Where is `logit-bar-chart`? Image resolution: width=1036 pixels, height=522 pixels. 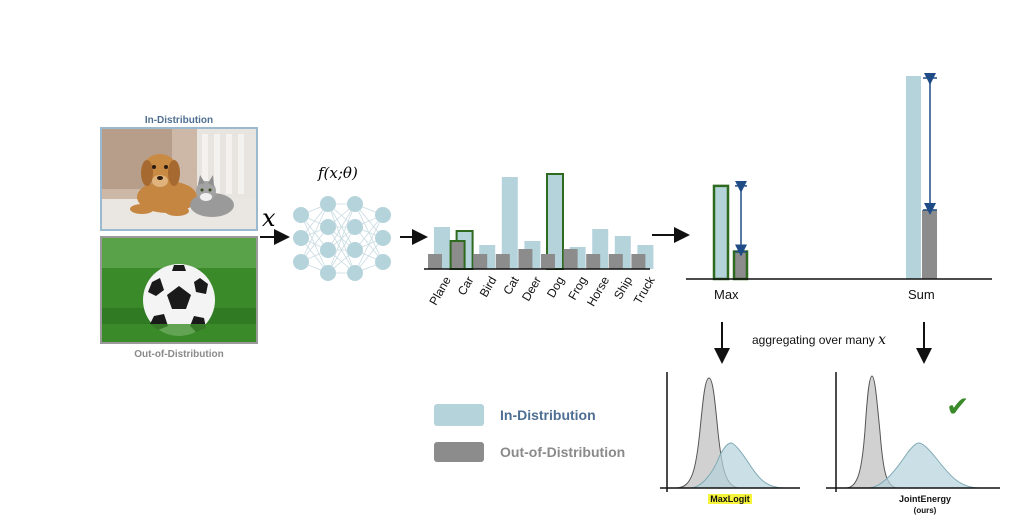 logit-bar-chart is located at coordinates (541, 221).